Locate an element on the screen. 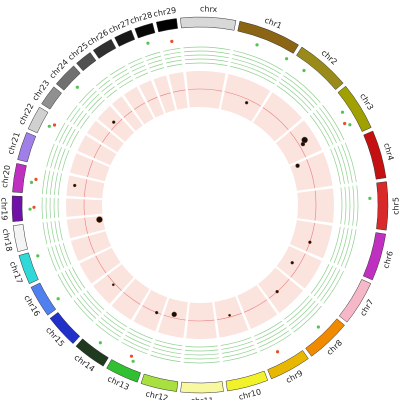  track-background is located at coordinates (206, 90).